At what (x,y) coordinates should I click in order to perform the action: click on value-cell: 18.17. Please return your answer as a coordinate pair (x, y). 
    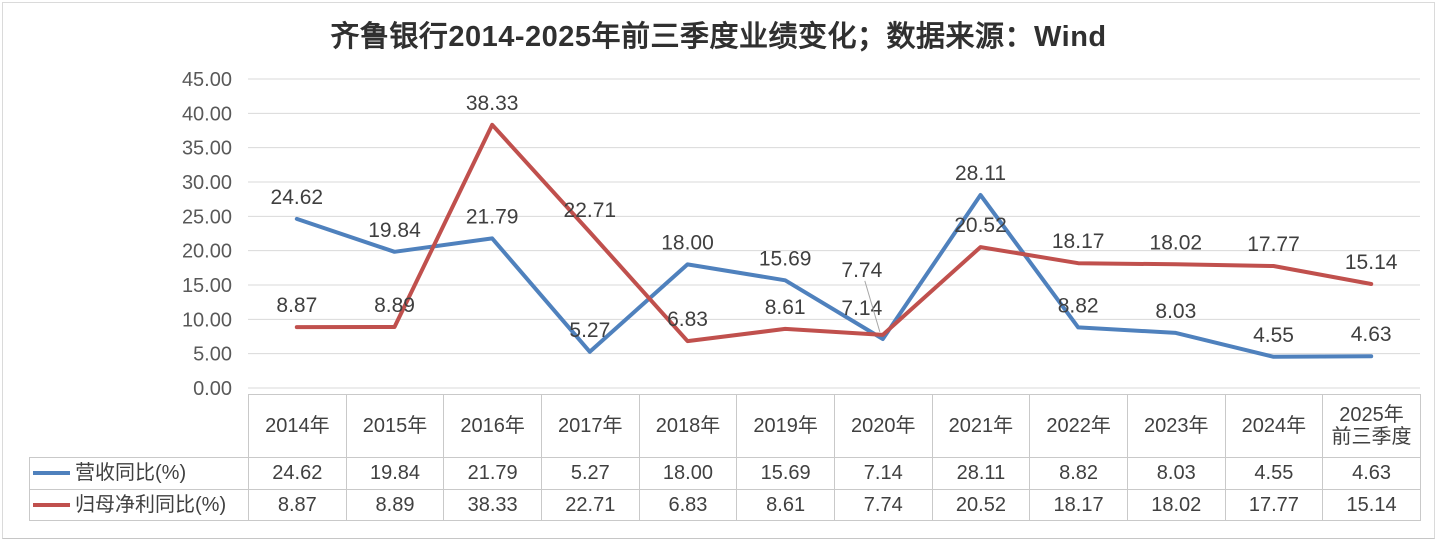
    Looking at the image, I should click on (1078, 505).